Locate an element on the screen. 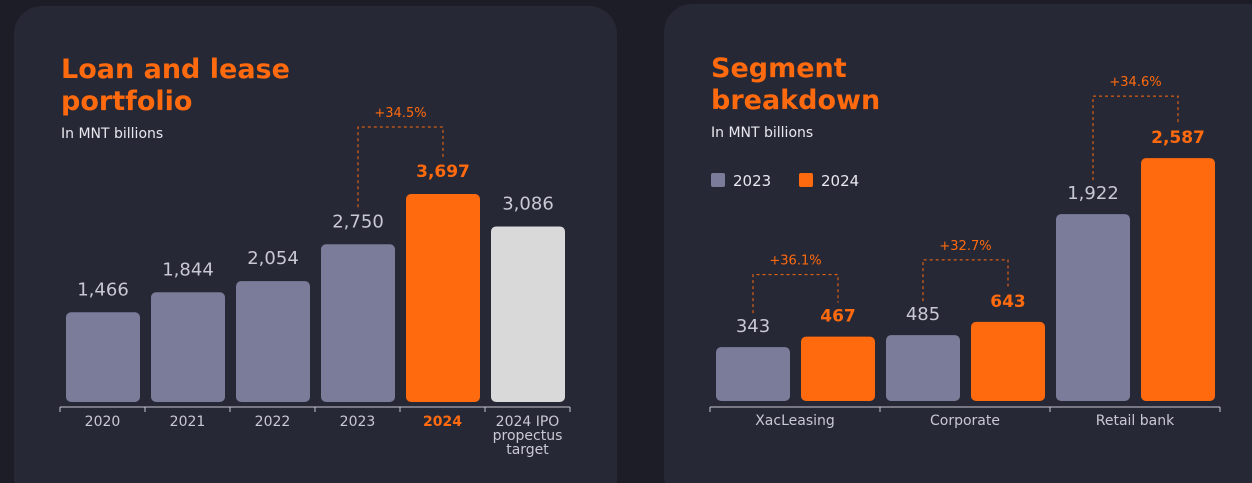 The image size is (1252, 483). value-label: 2,054 is located at coordinates (273, 258).